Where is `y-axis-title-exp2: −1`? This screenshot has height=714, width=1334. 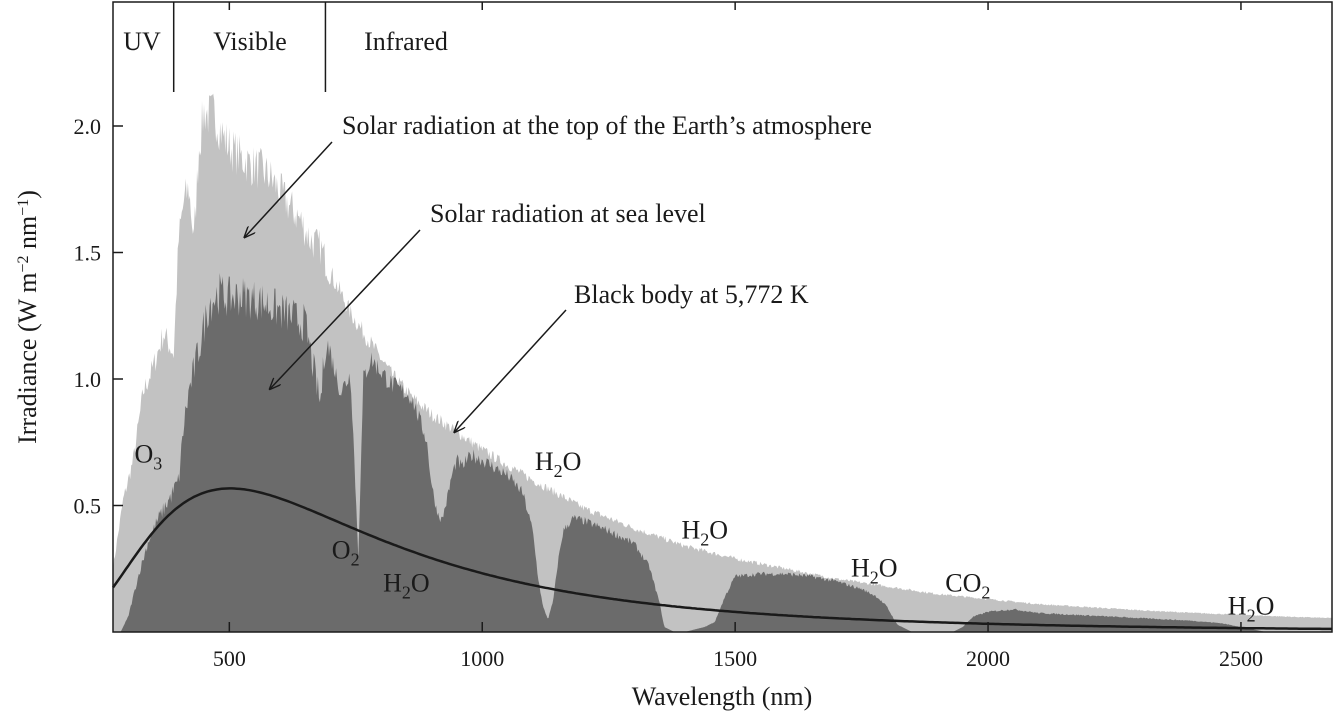
y-axis-title-exp2: −1 is located at coordinates (23, 207).